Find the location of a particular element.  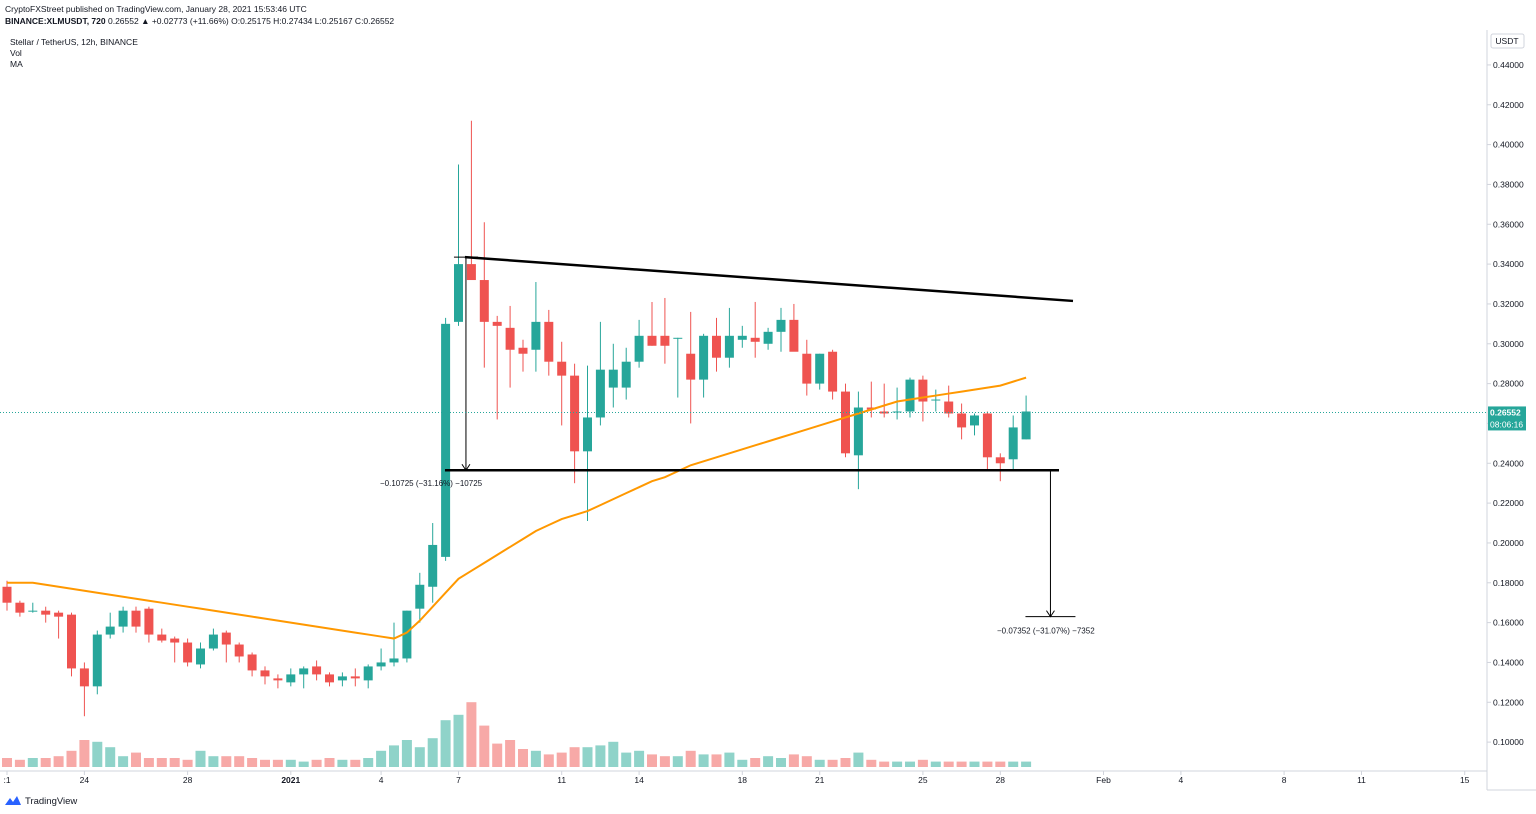

y-tick-label: 0.34000 is located at coordinates (1508, 264).